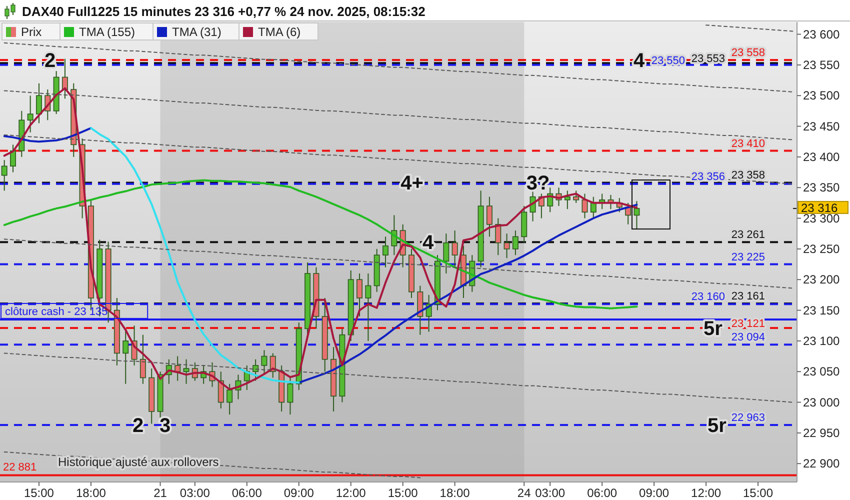  I want to click on y-tick-label: 23 350, so click(821, 187).